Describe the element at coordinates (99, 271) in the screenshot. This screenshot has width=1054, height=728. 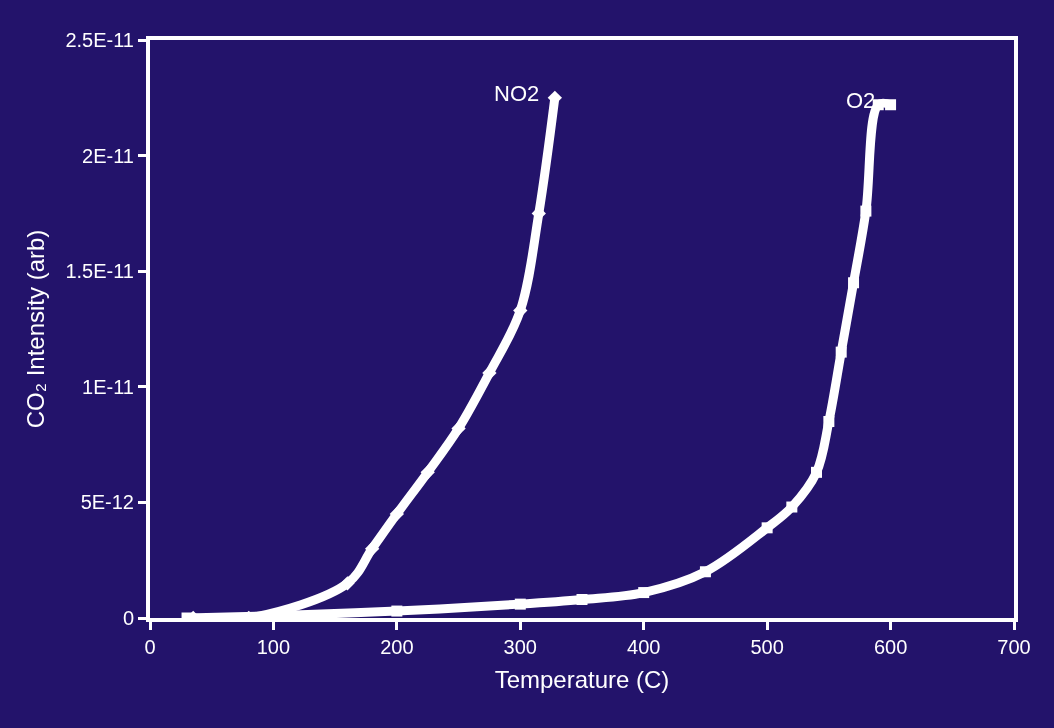
I see `y-tick-label: 1.5E-11` at that location.